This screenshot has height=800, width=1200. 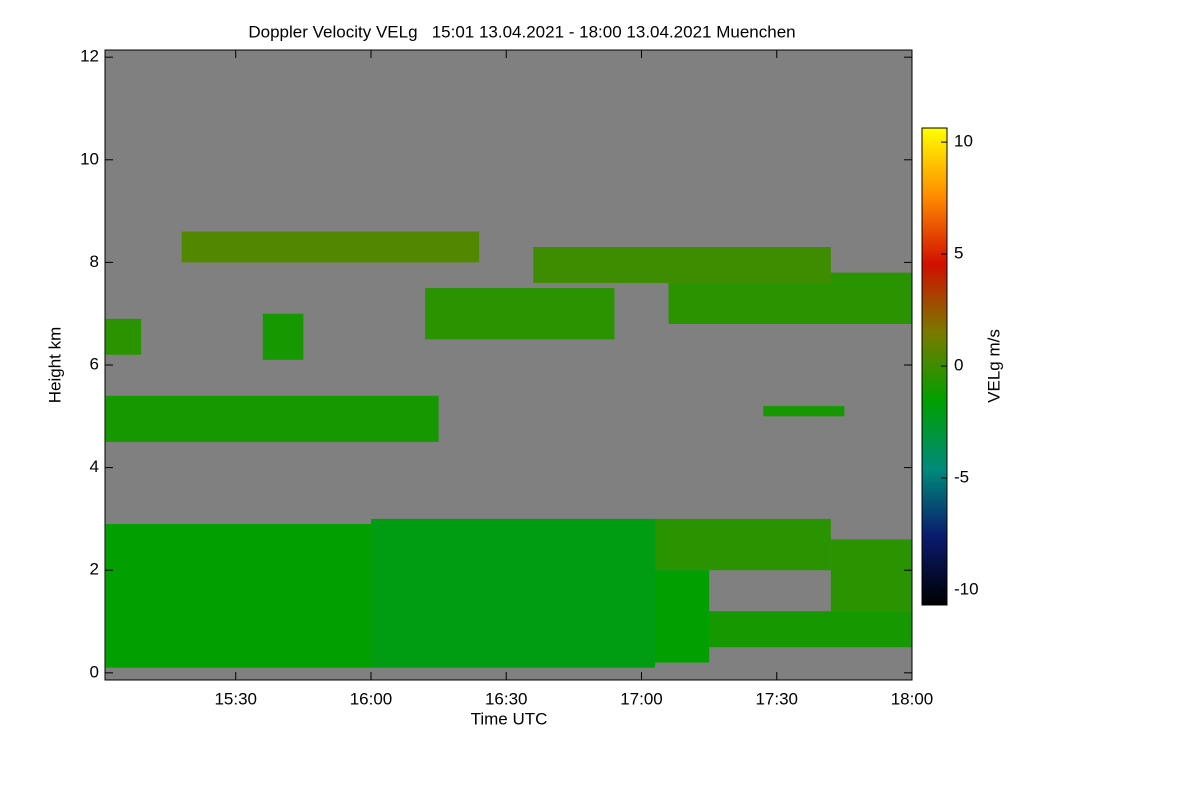 I want to click on y-tick-label: 12, so click(x=89, y=56).